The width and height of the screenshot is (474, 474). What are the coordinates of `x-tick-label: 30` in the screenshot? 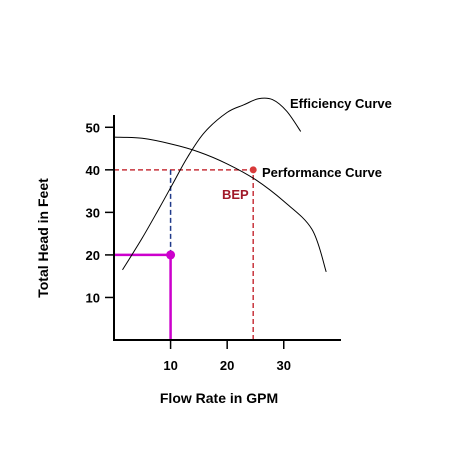 It's located at (284, 365).